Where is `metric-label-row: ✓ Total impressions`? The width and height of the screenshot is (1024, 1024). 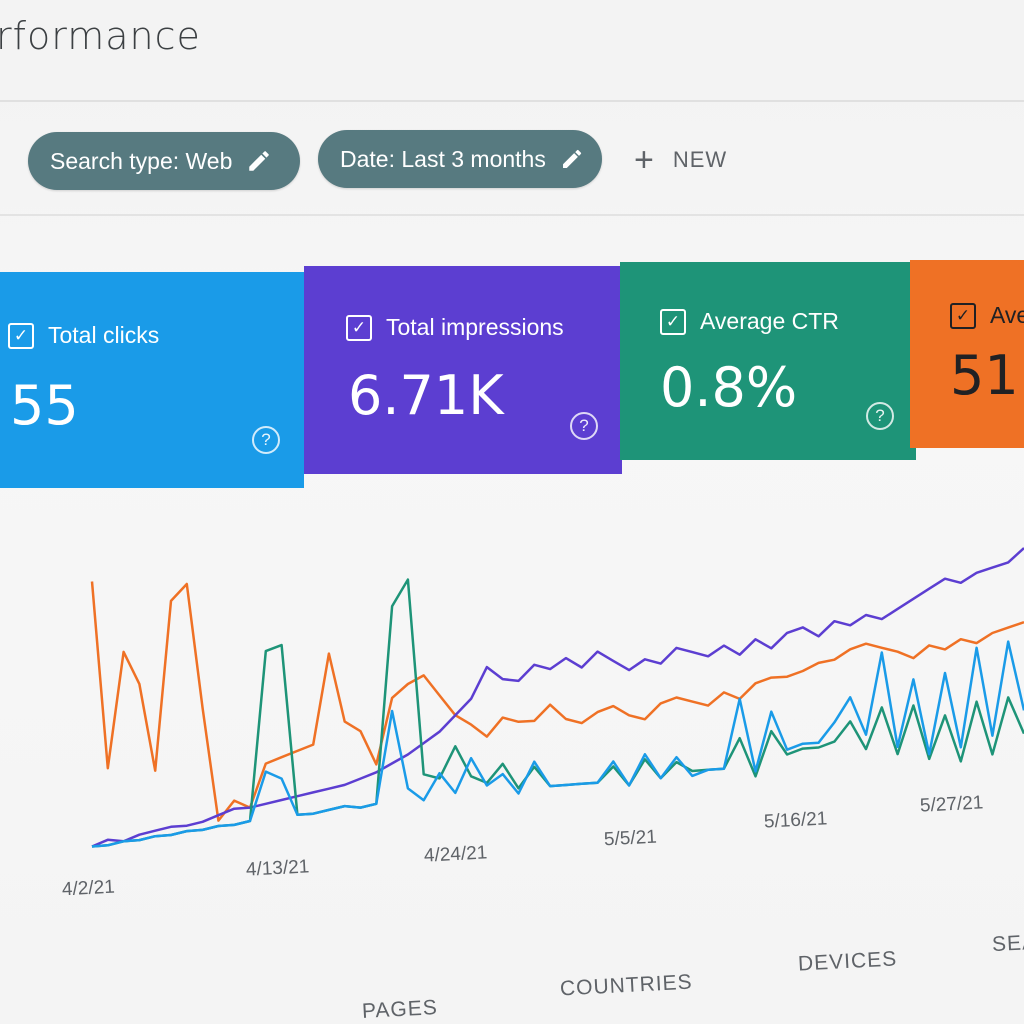 metric-label-row: ✓ Total impressions is located at coordinates (455, 327).